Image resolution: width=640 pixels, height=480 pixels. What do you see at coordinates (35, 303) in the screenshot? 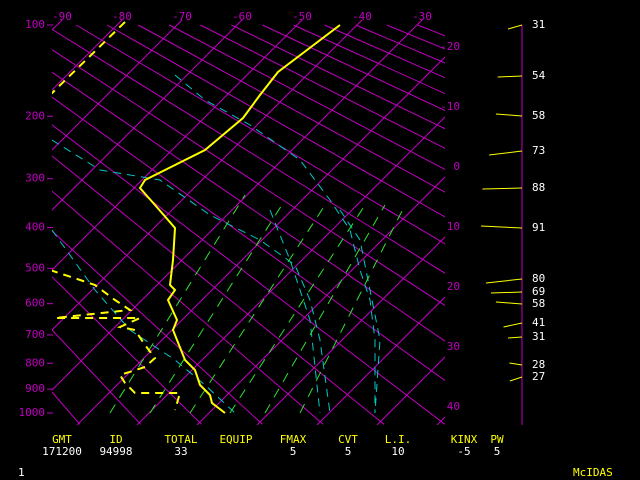
I see `pressure-label: 600` at bounding box center [35, 303].